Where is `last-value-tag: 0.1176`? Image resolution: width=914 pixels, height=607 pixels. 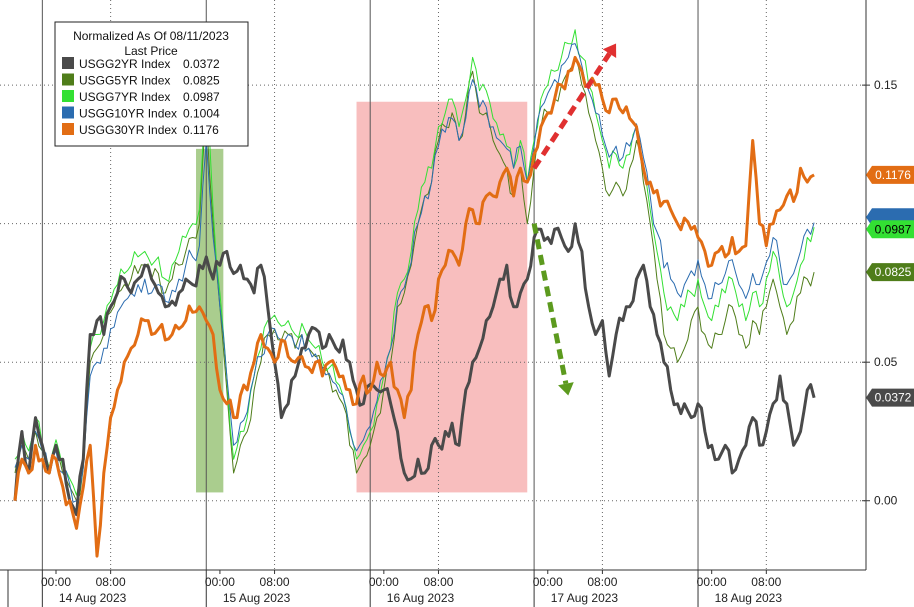 last-value-tag: 0.1176 is located at coordinates (890, 174).